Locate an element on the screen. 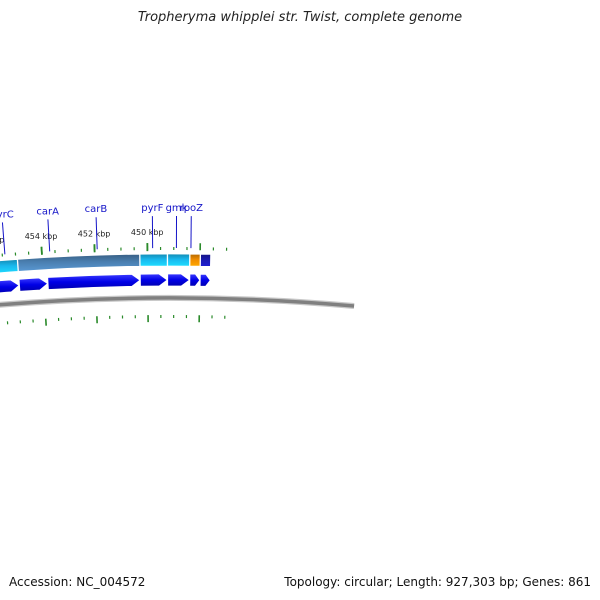 The height and width of the screenshot is (600, 600). backbone-shadow is located at coordinates (177, 302).